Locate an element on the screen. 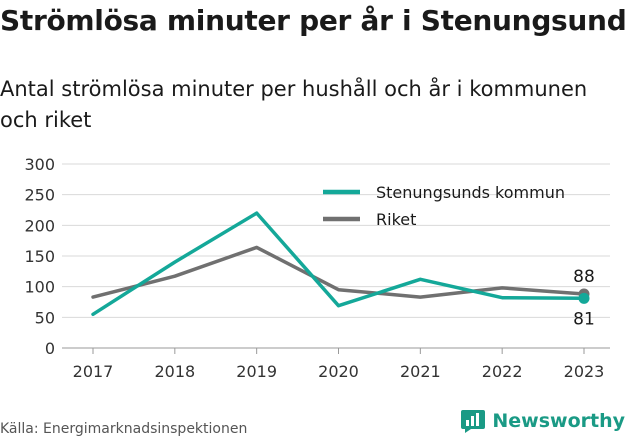 The height and width of the screenshot is (439, 631). brand-logo: Newsworthy is located at coordinates (542, 421).